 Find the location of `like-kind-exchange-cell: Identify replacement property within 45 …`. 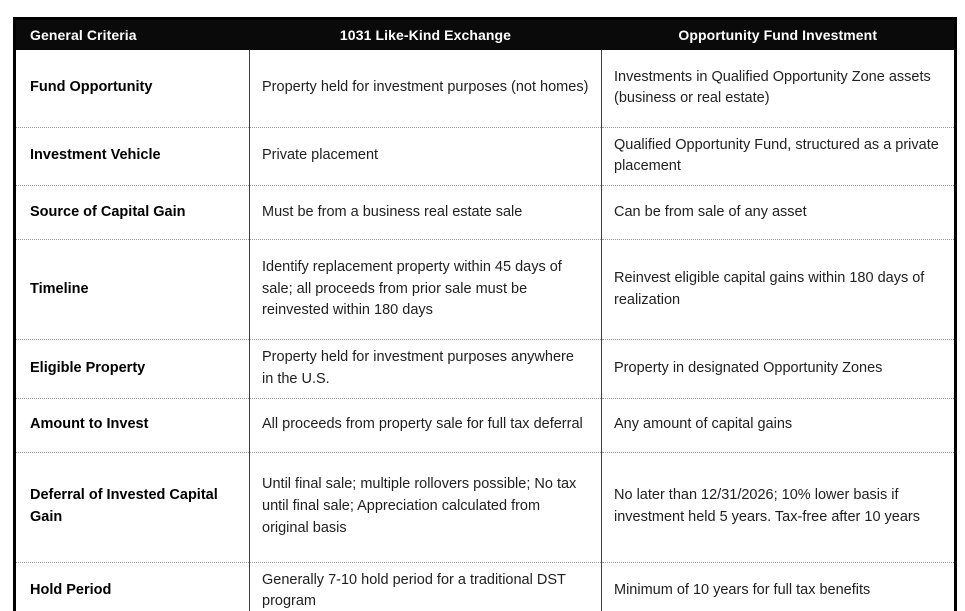

like-kind-exchange-cell: Identify replacement property within 45 … is located at coordinates (425, 289).